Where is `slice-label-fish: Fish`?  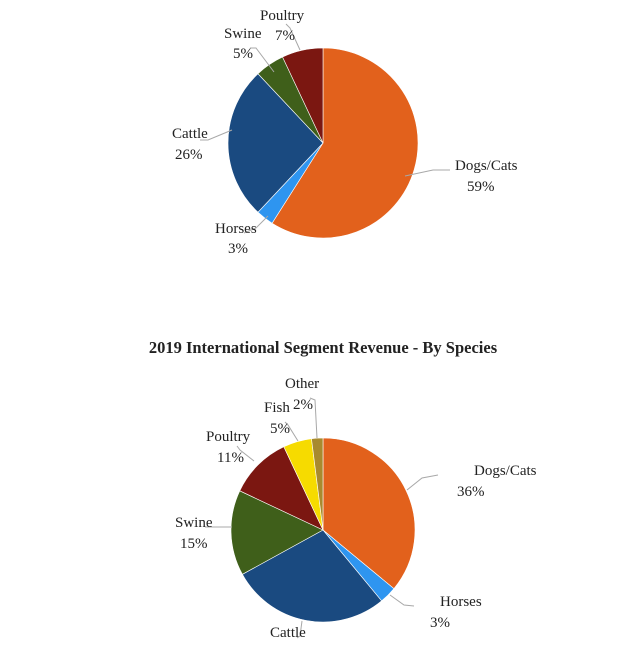
slice-label-fish: Fish is located at coordinates (277, 408).